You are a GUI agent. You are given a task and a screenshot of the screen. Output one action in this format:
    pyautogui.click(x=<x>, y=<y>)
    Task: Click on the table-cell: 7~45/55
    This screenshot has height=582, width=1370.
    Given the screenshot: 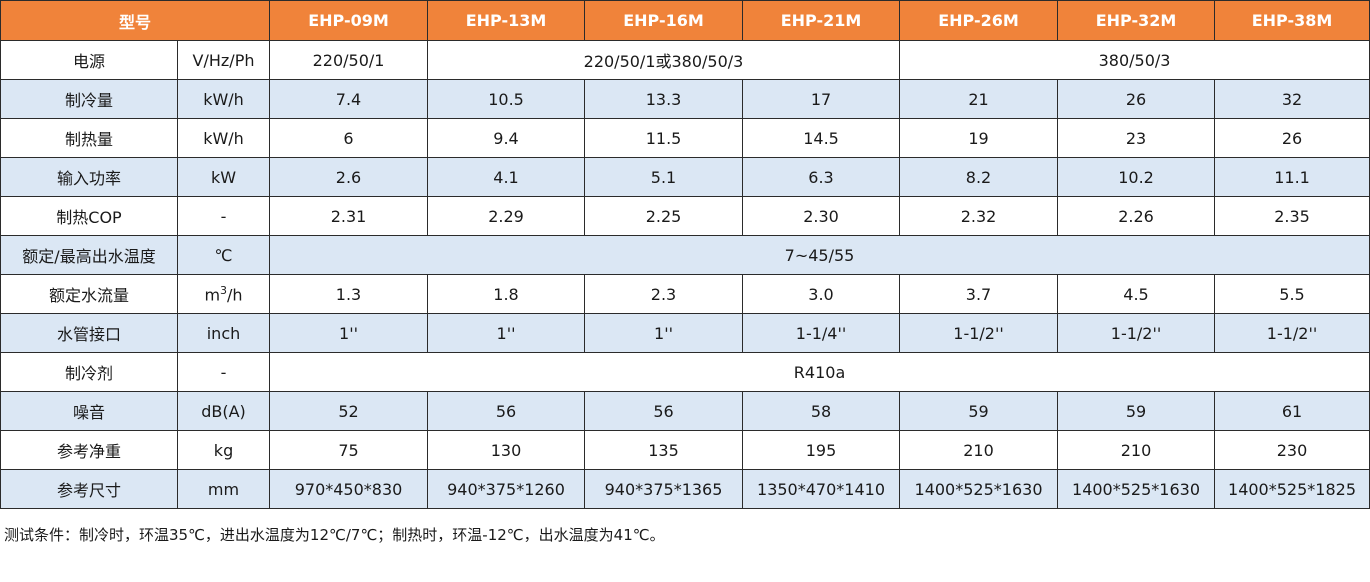 What is the action you would take?
    pyautogui.click(x=819, y=255)
    